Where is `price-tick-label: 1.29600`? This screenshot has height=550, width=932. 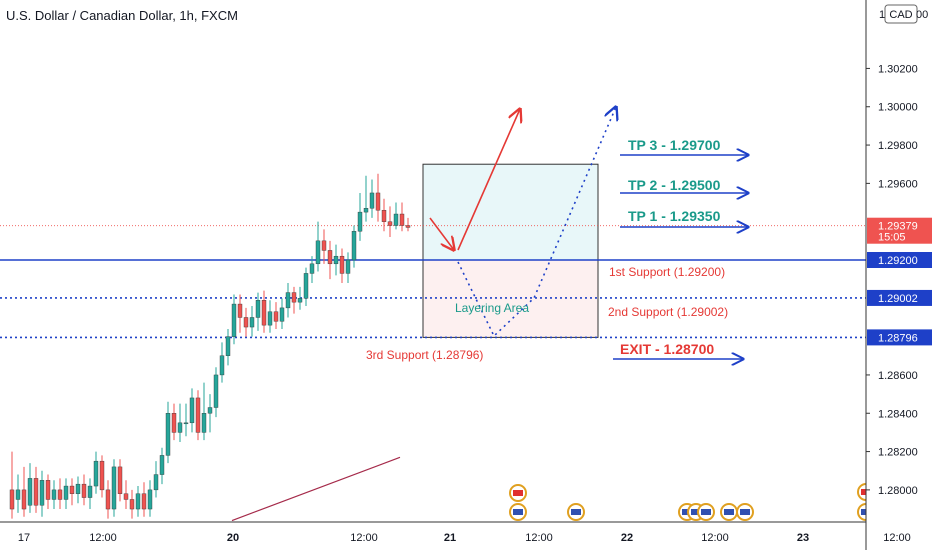 price-tick-label: 1.29600 is located at coordinates (898, 184).